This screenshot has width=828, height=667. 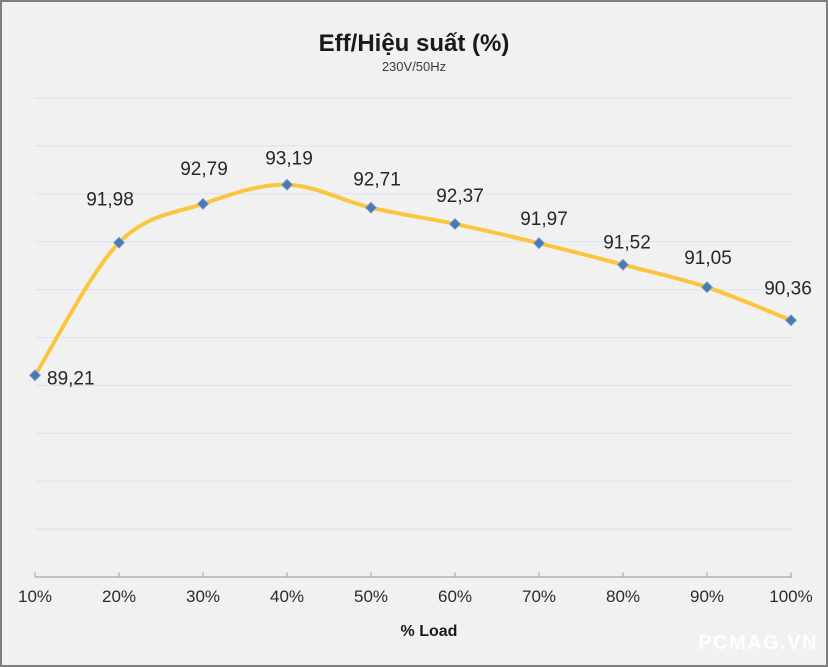 What do you see at coordinates (71, 378) in the screenshot?
I see `data-label-10%: 89,21` at bounding box center [71, 378].